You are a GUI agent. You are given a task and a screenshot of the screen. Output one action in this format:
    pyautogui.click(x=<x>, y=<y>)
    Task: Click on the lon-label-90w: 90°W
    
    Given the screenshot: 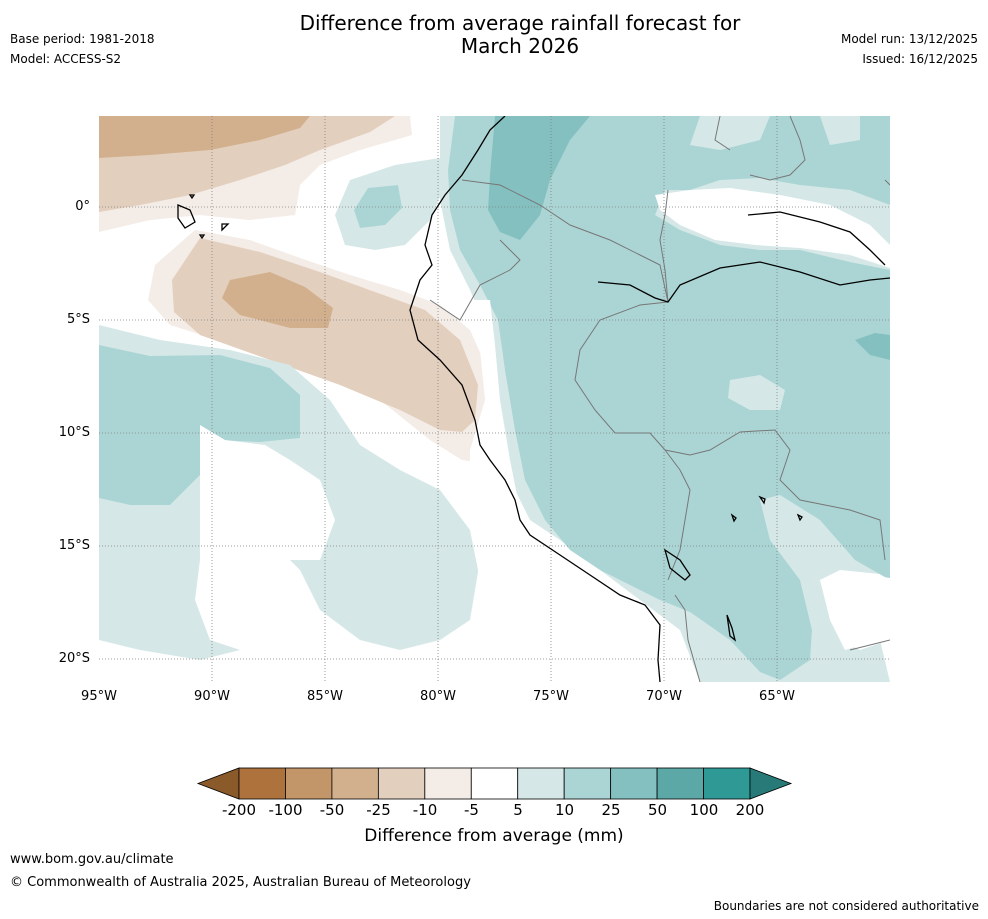 What is the action you would take?
    pyautogui.click(x=212, y=696)
    